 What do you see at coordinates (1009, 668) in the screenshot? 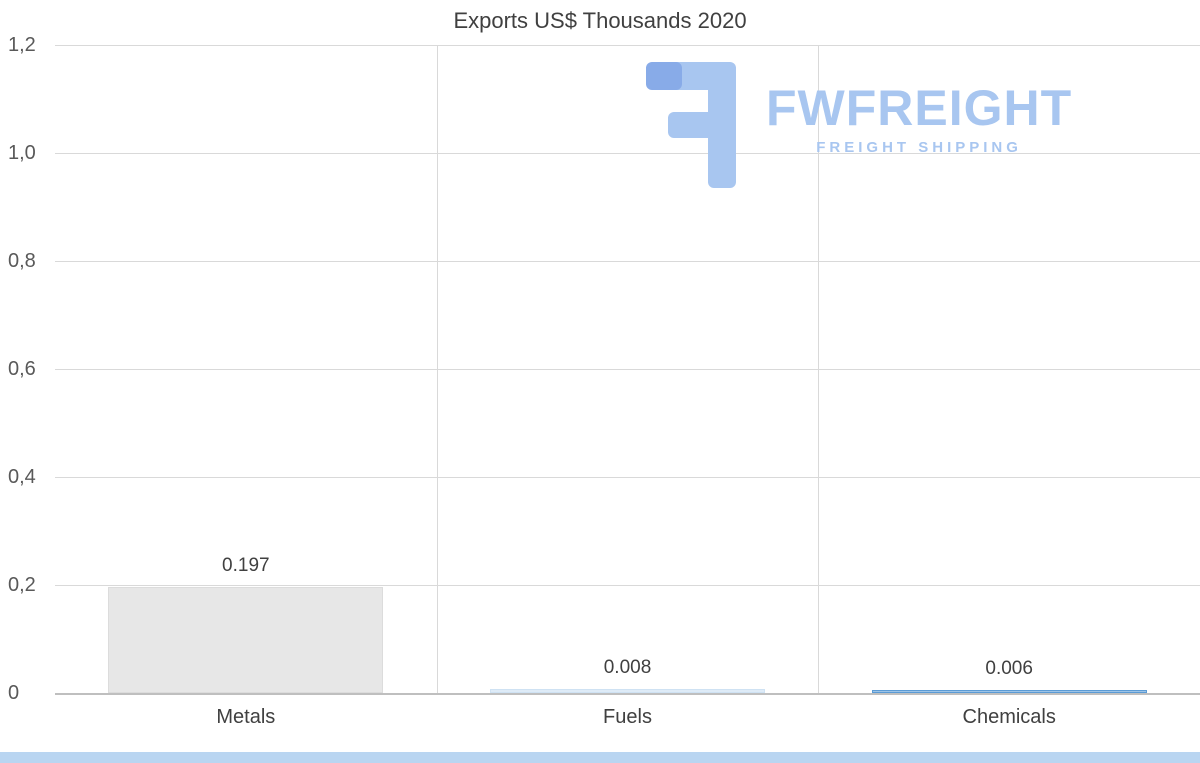
I see `bar-value-label: 0.006` at bounding box center [1009, 668].